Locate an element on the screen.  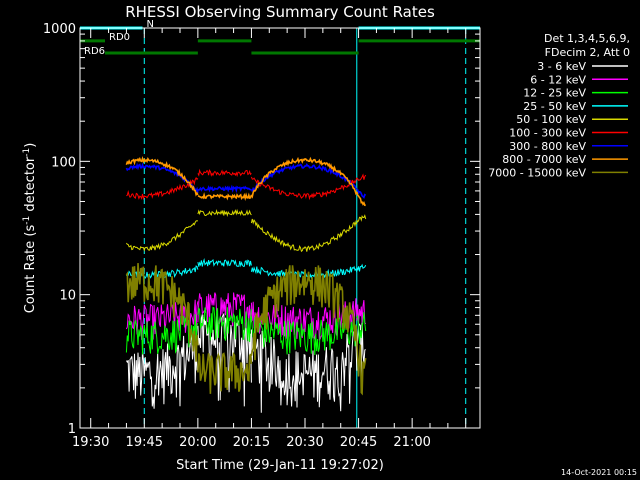
y-axis-label-part1: Count Rate (s is located at coordinates (30, 269).